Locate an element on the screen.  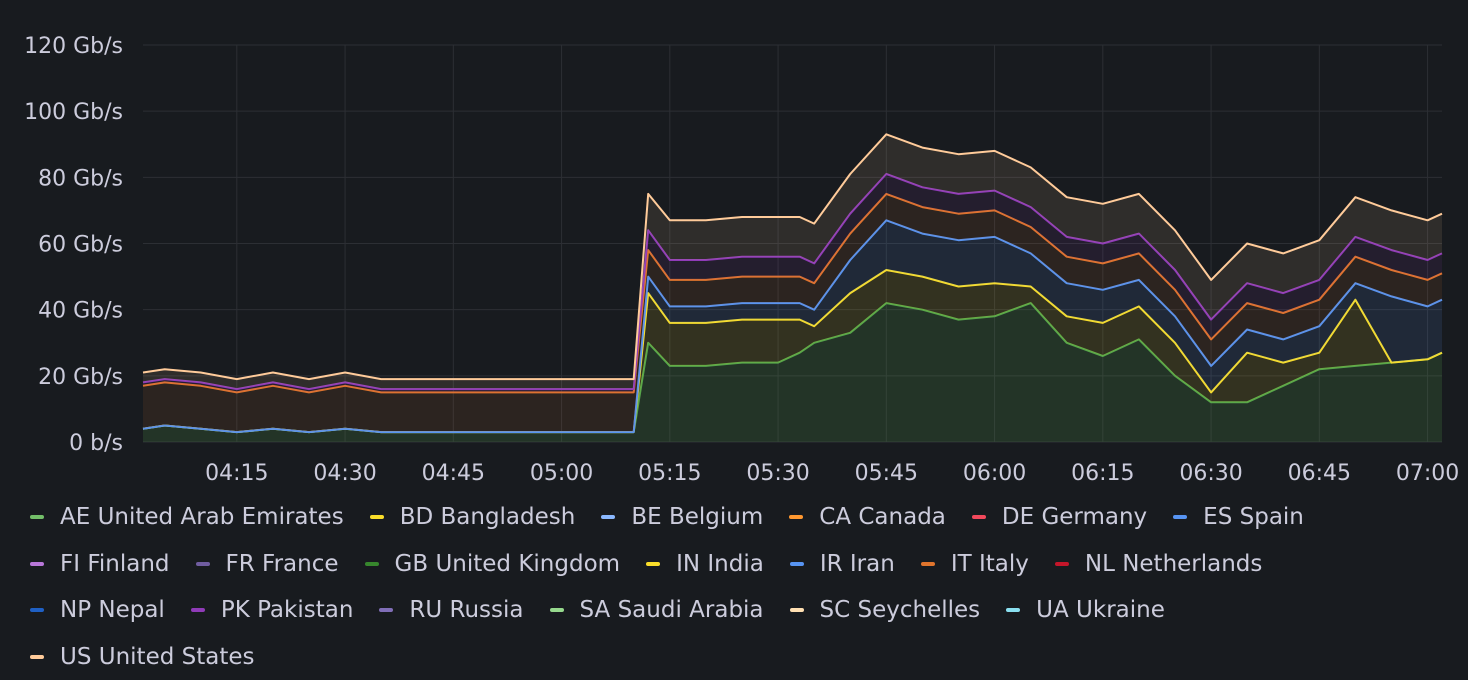
legend-label: IT Italy is located at coordinates (990, 564).